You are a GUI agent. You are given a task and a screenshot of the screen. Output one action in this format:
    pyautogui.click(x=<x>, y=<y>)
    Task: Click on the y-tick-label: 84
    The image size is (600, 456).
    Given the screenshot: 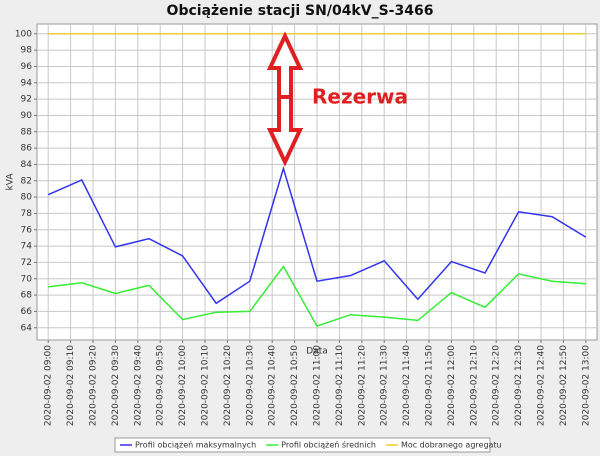 What is the action you would take?
    pyautogui.click(x=27, y=165)
    